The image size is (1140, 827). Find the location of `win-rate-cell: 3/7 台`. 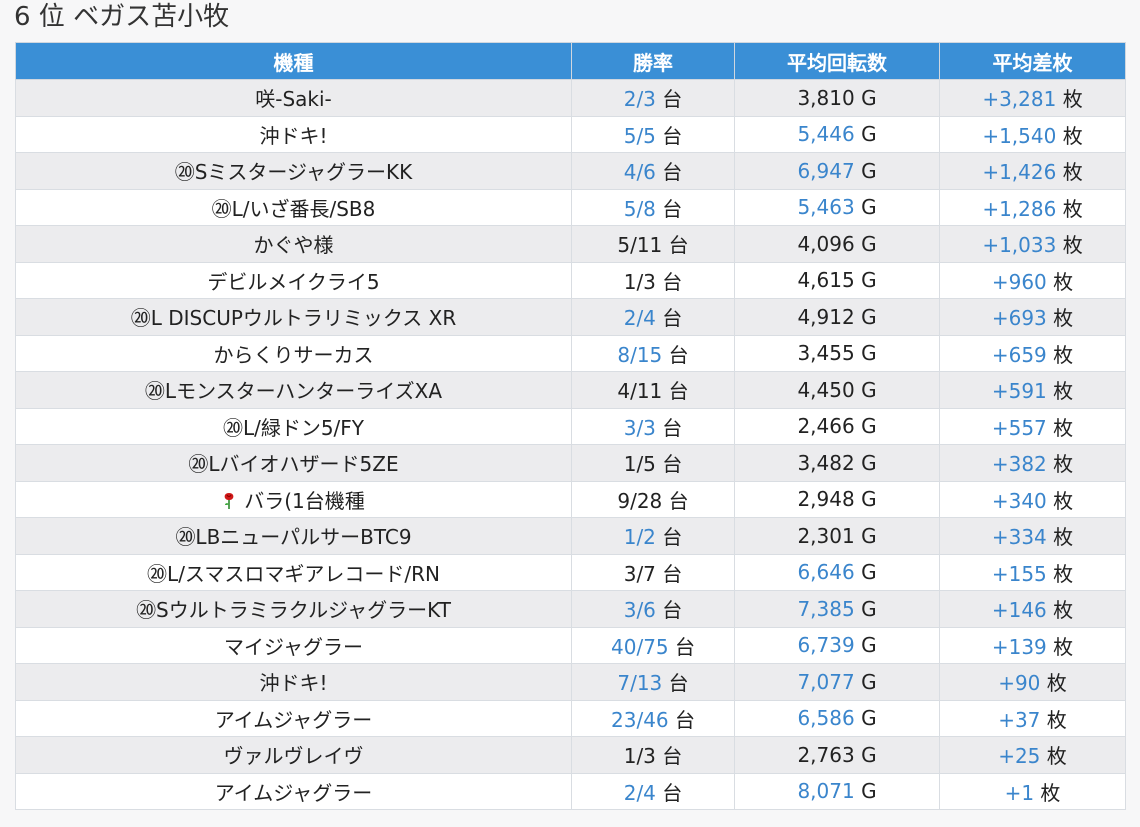

win-rate-cell: 3/7 台 is located at coordinates (653, 572).